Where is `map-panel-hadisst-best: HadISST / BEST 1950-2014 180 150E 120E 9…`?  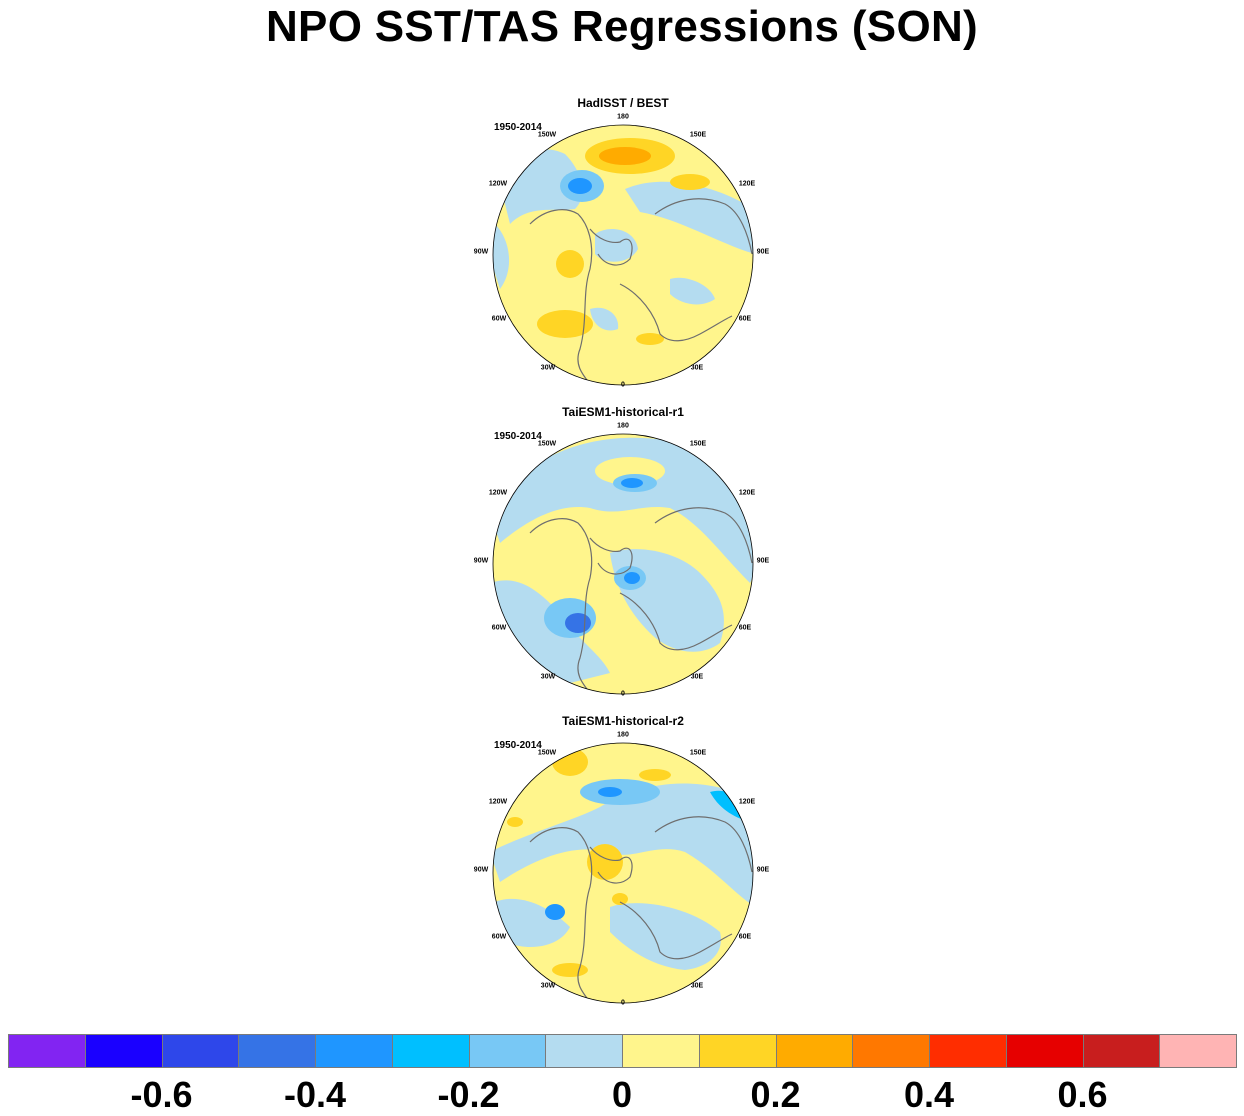
map-panel-hadisst-best: HadISST / BEST 1950-2014 180 150E 120E 9… is located at coordinates (623, 242).